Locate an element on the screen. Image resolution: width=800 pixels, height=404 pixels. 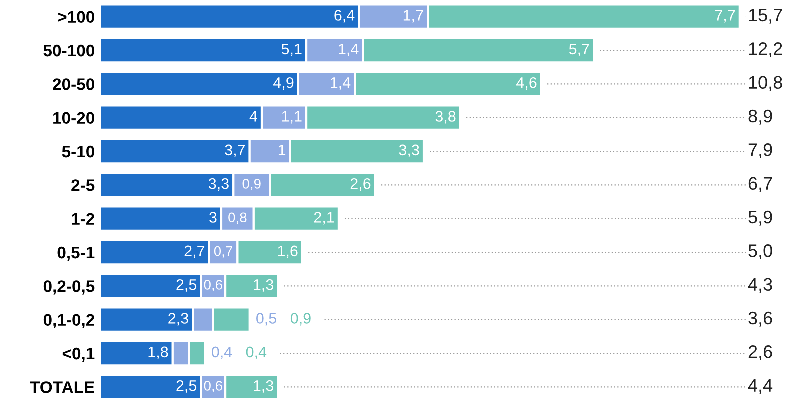
y-tick-label: 1-2 is located at coordinates (83, 219).